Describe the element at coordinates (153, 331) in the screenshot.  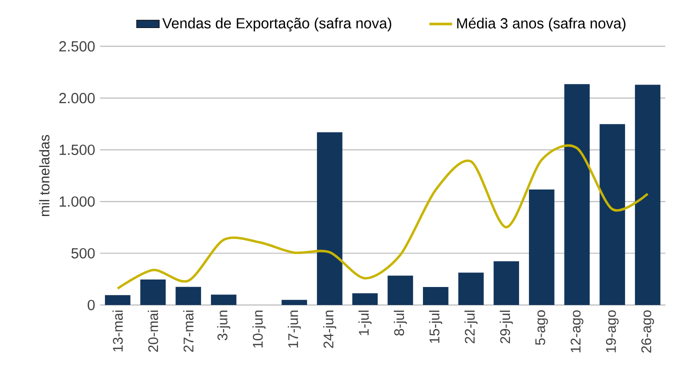
I see `x-tick-label: 20-mai` at that location.